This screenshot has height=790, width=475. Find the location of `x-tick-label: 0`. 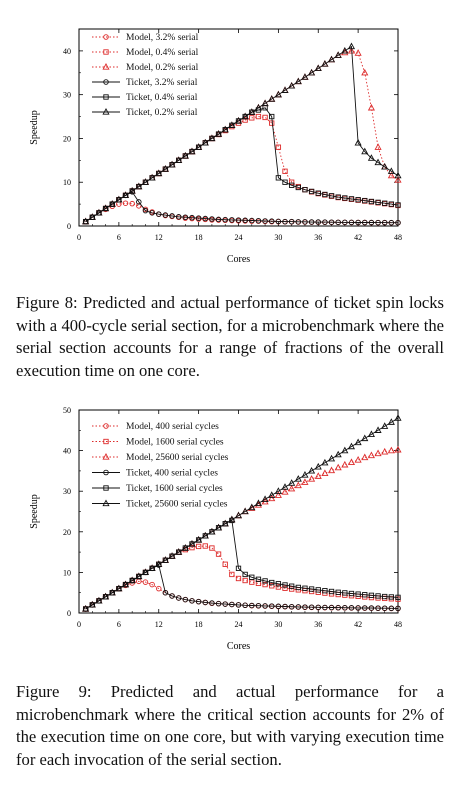

x-tick-label: 0 is located at coordinates (79, 624).